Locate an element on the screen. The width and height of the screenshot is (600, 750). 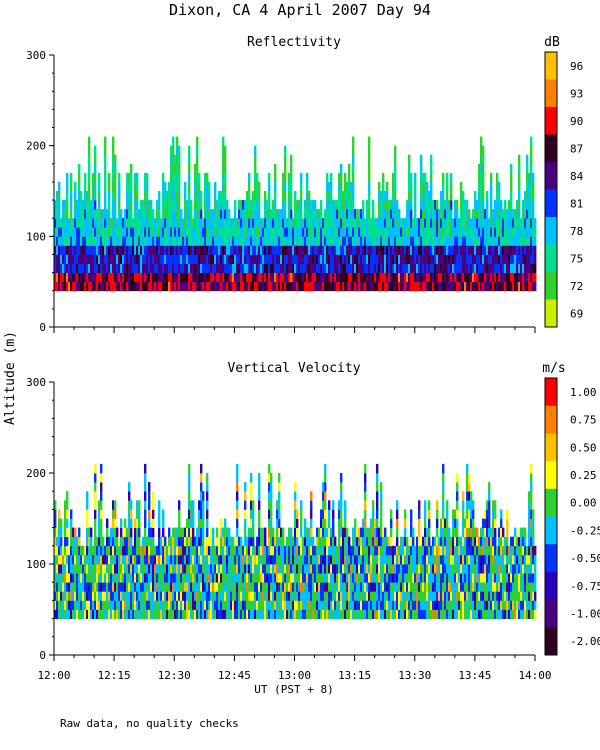
y-tick-label: 200 is located at coordinates (36, 146).